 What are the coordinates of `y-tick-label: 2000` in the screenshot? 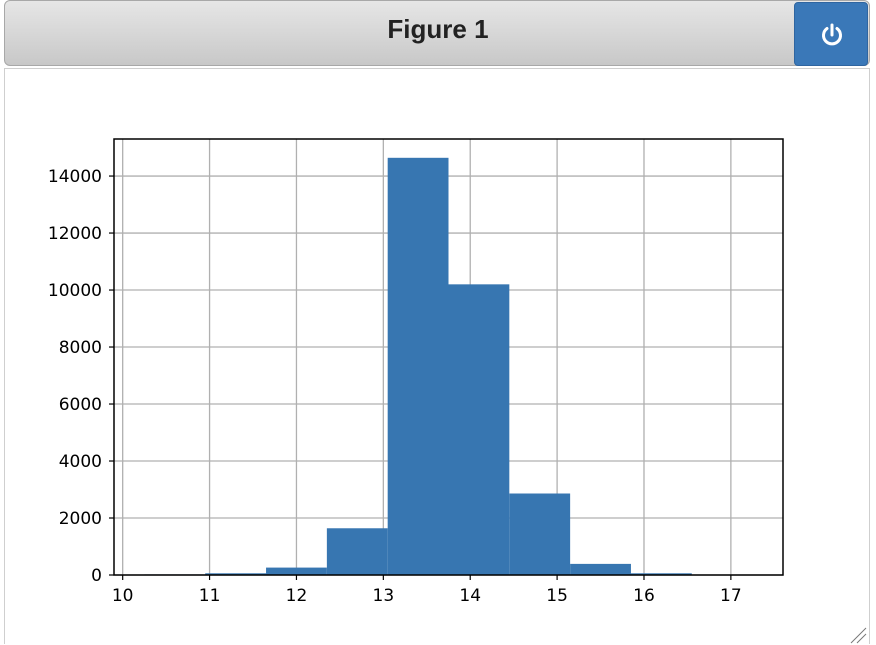 It's located at (80, 519).